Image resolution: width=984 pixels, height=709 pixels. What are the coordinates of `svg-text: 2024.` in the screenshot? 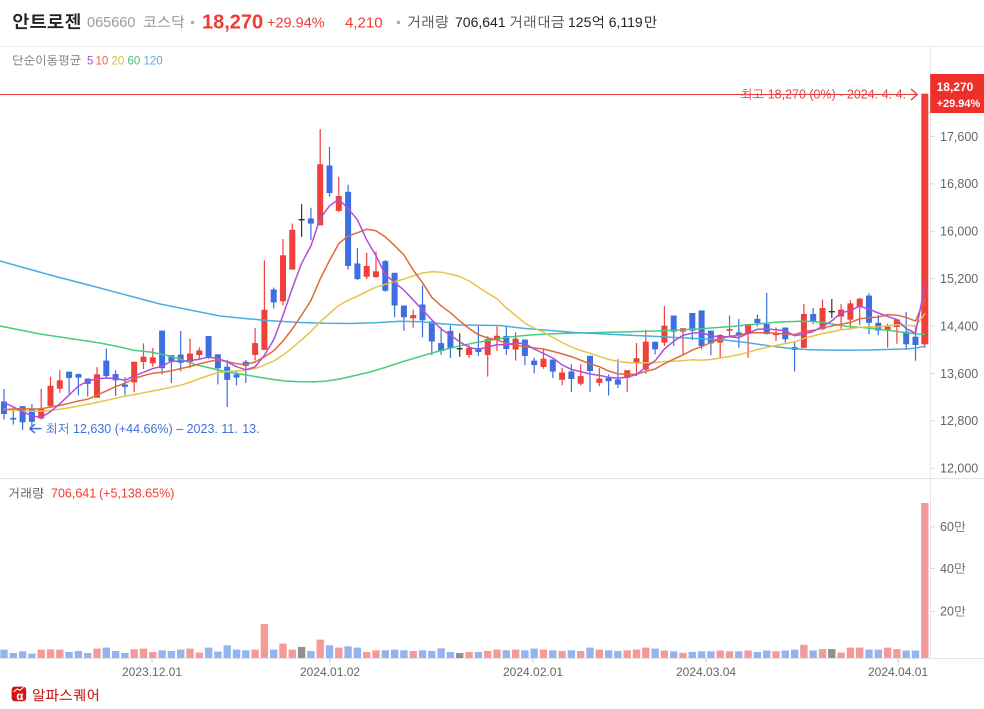 It's located at (862, 95).